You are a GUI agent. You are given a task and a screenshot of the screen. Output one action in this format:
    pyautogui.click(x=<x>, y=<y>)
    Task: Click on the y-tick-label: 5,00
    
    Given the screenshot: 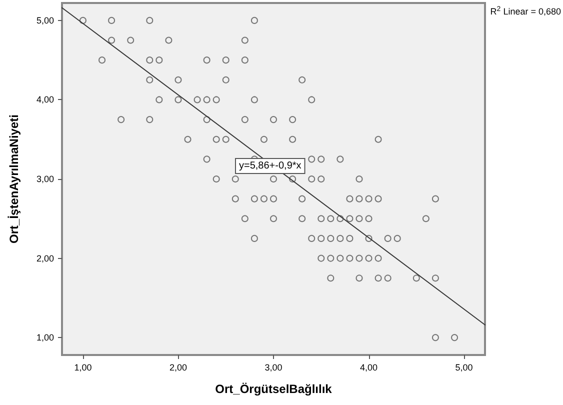 What is the action you would take?
    pyautogui.click(x=45, y=20)
    